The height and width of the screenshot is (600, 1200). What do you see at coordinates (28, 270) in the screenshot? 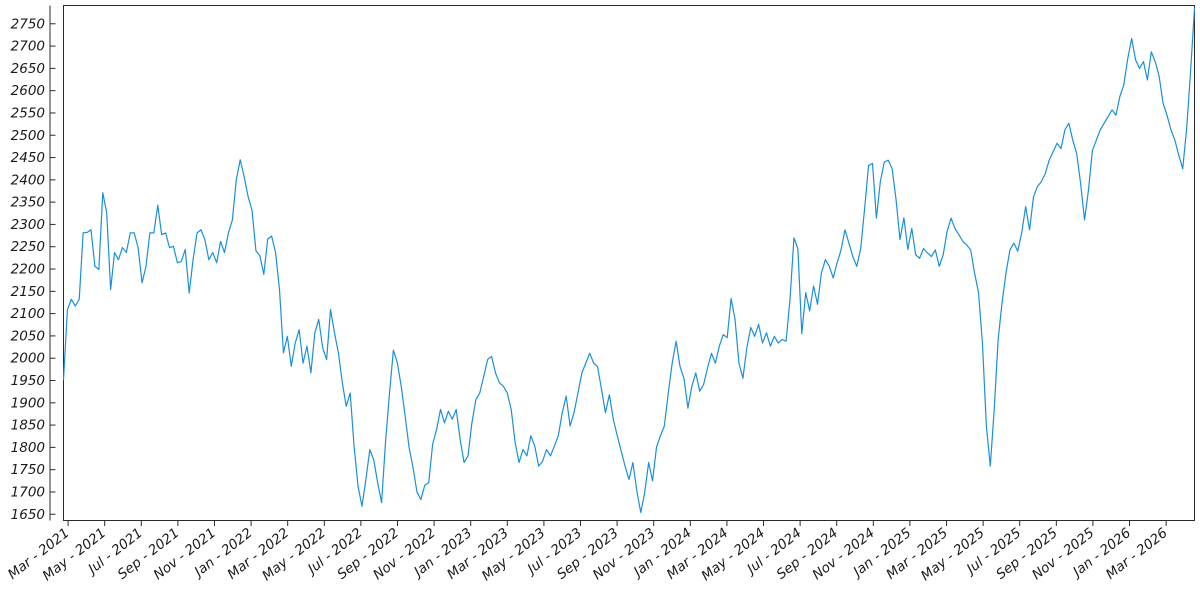
I see `y-tick-label: 2200` at bounding box center [28, 270].